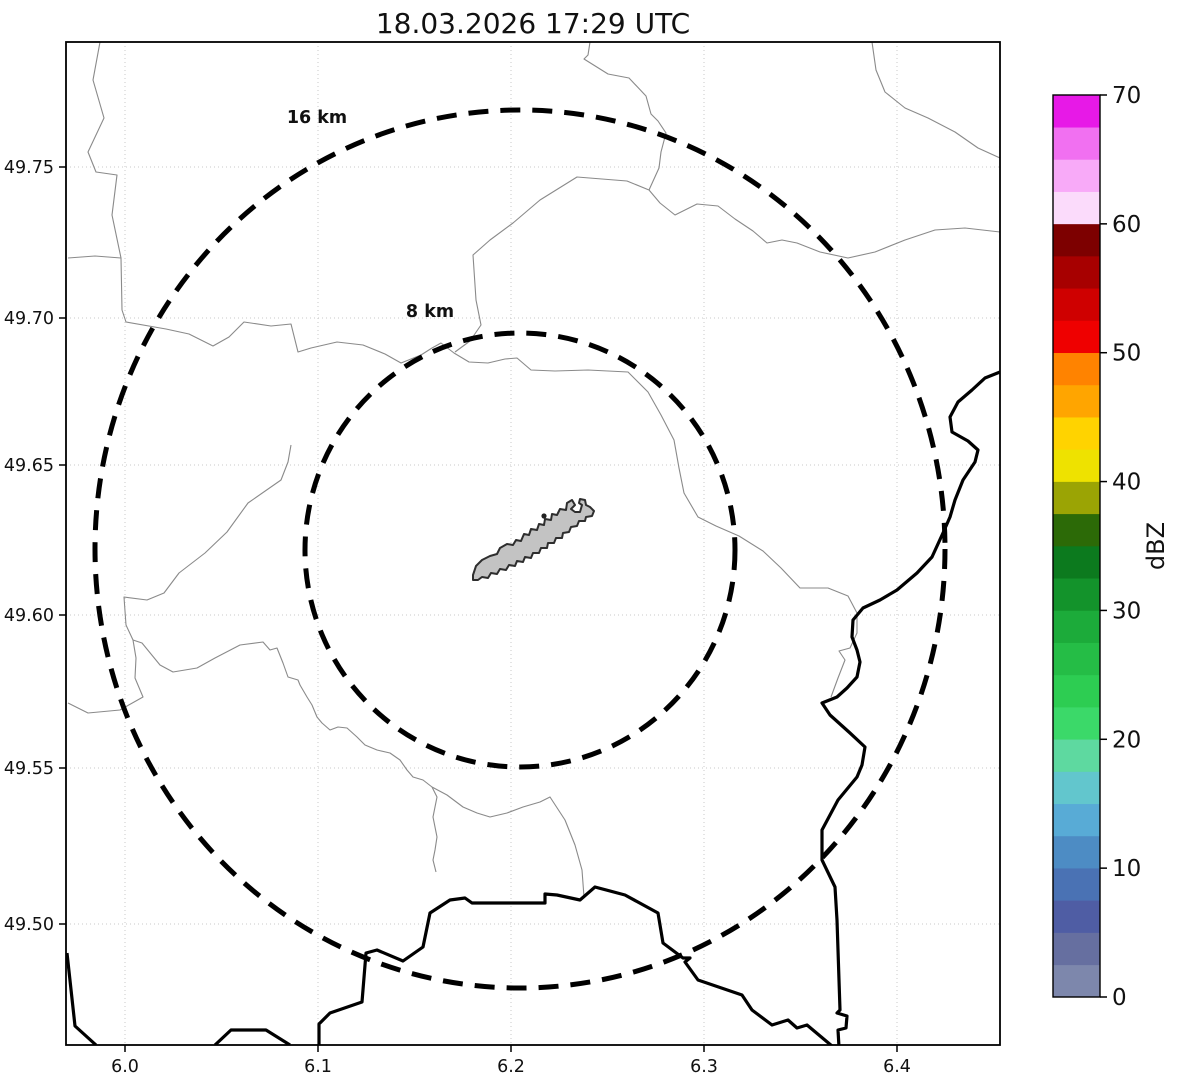 The image size is (1188, 1084). Describe the element at coordinates (1126, 354) in the screenshot. I see `colorbar-tick-label: 50` at that location.